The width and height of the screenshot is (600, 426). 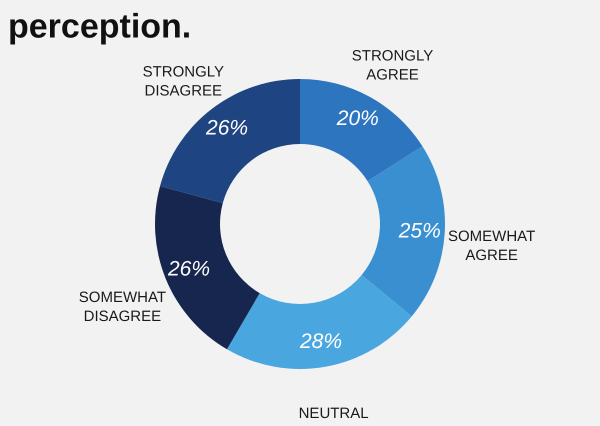 What do you see at coordinates (393, 66) in the screenshot?
I see `slice-label: STRONGLY AGREE` at bounding box center [393, 66].